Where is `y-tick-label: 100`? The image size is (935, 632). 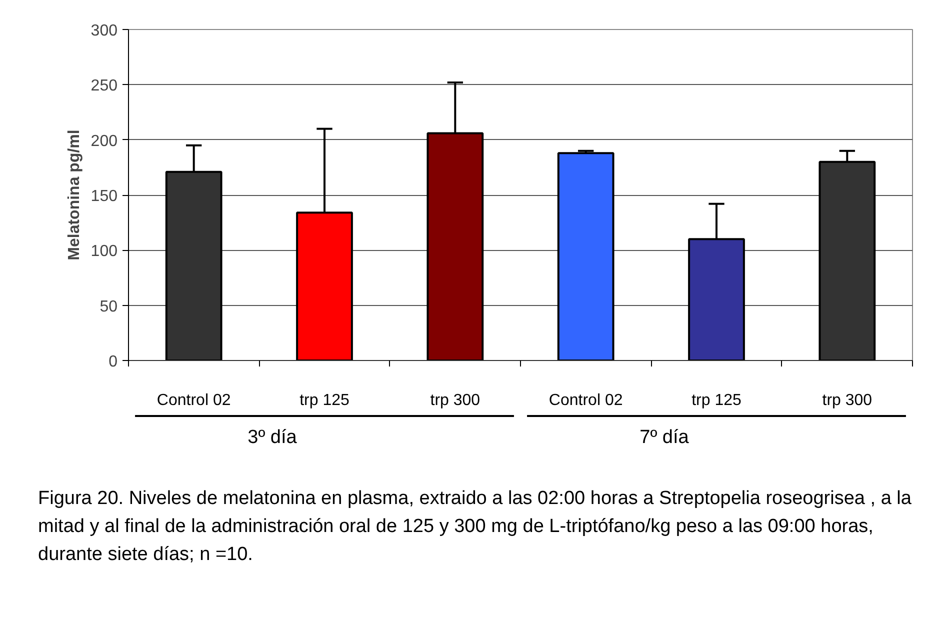
y-tick-label: 100 is located at coordinates (104, 251).